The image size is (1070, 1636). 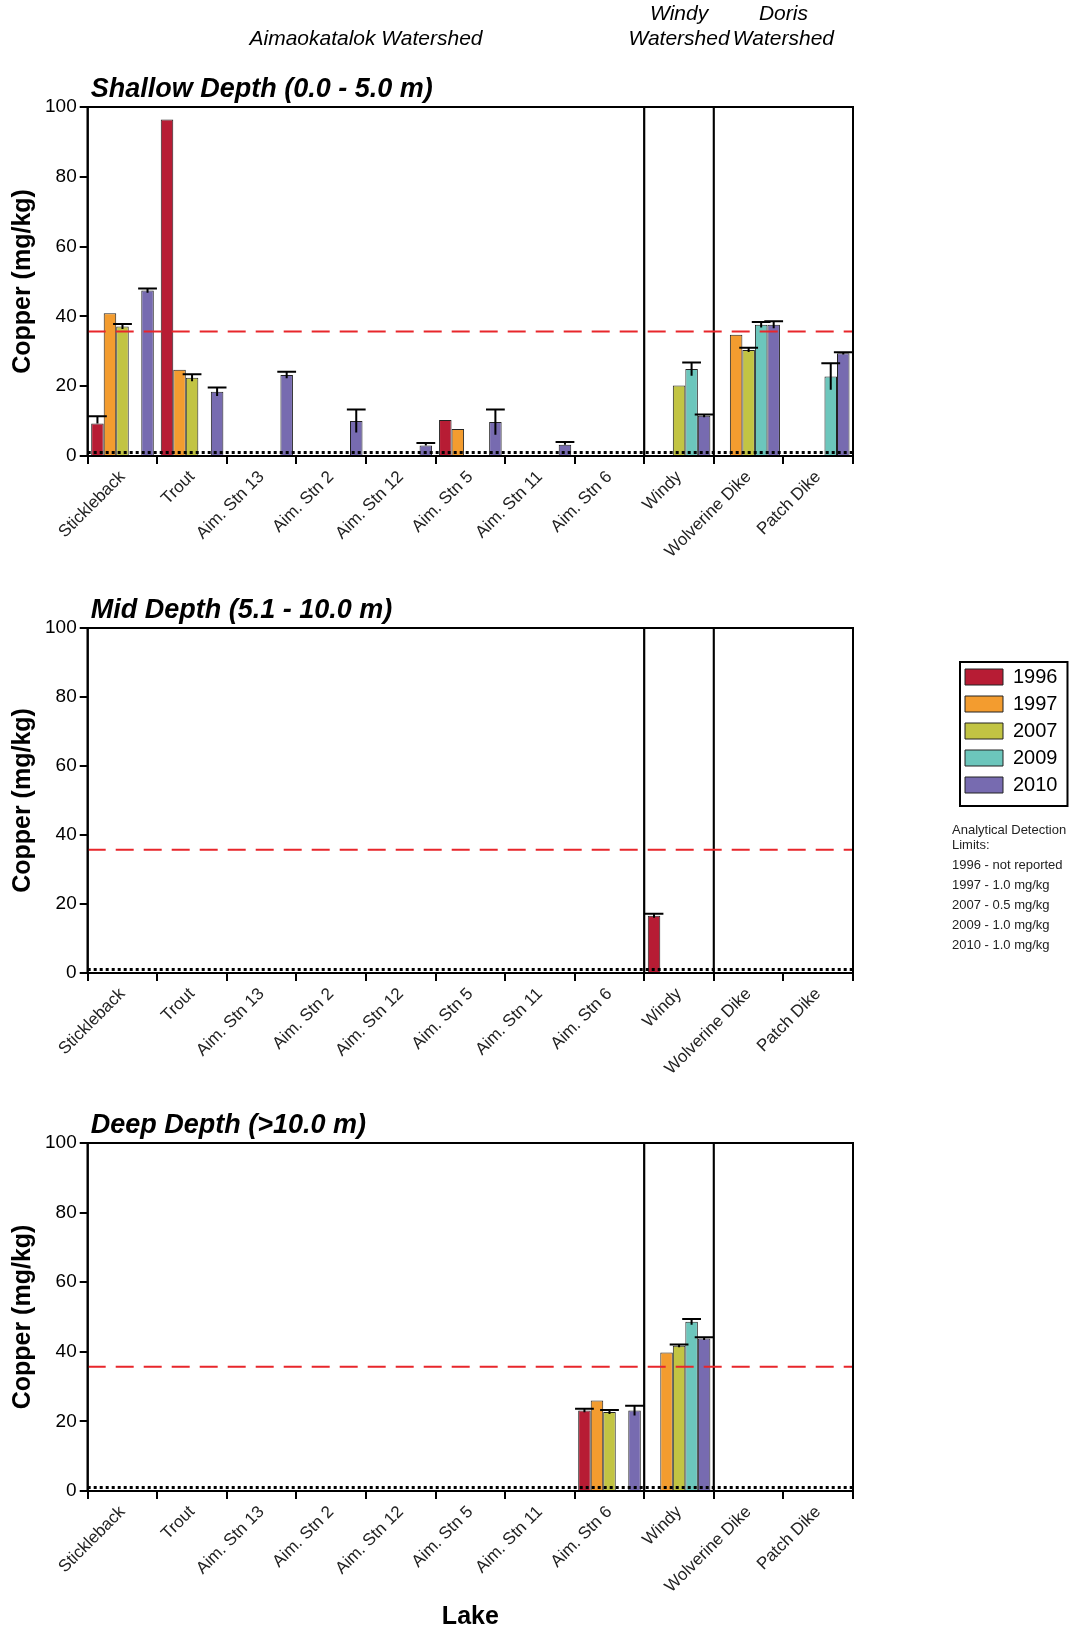 I want to click on legend-label: 1996, so click(x=1035, y=675).